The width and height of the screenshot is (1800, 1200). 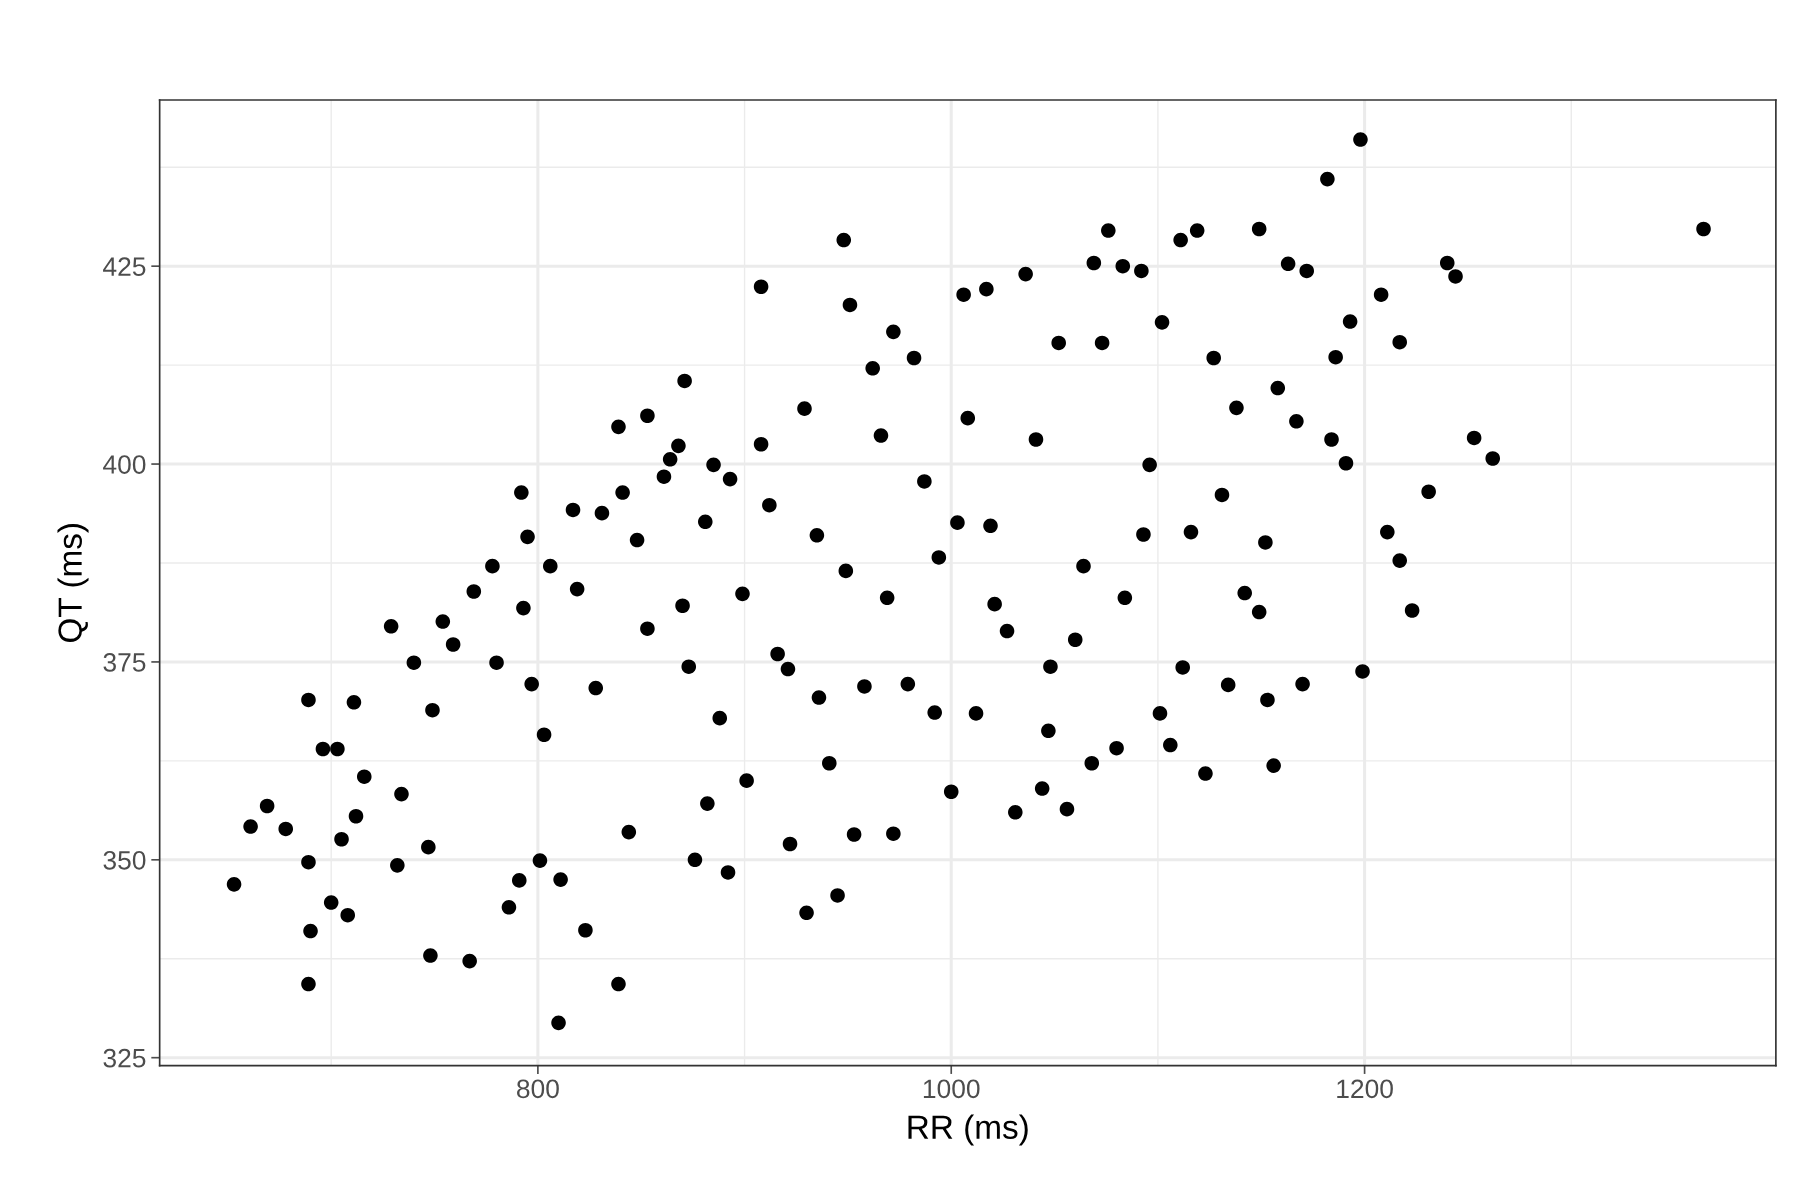 What do you see at coordinates (124, 860) in the screenshot?
I see `y-tick-label: 350` at bounding box center [124, 860].